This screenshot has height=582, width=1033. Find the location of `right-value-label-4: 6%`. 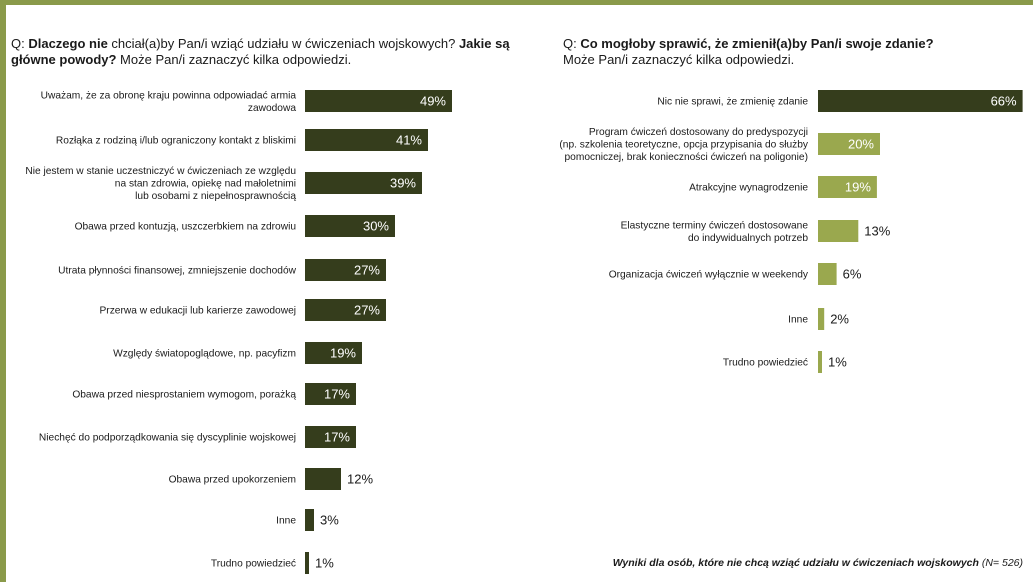

right-value-label-4: 6% is located at coordinates (852, 274).